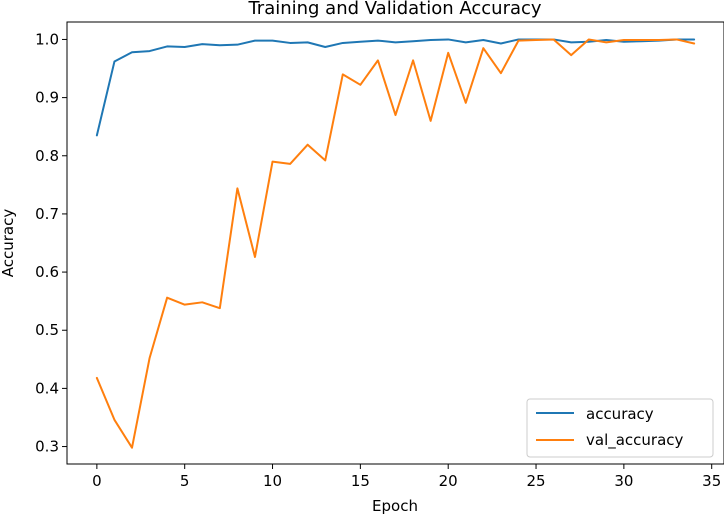  What do you see at coordinates (47, 447) in the screenshot?
I see `y-tick-label: 0.3` at bounding box center [47, 447].